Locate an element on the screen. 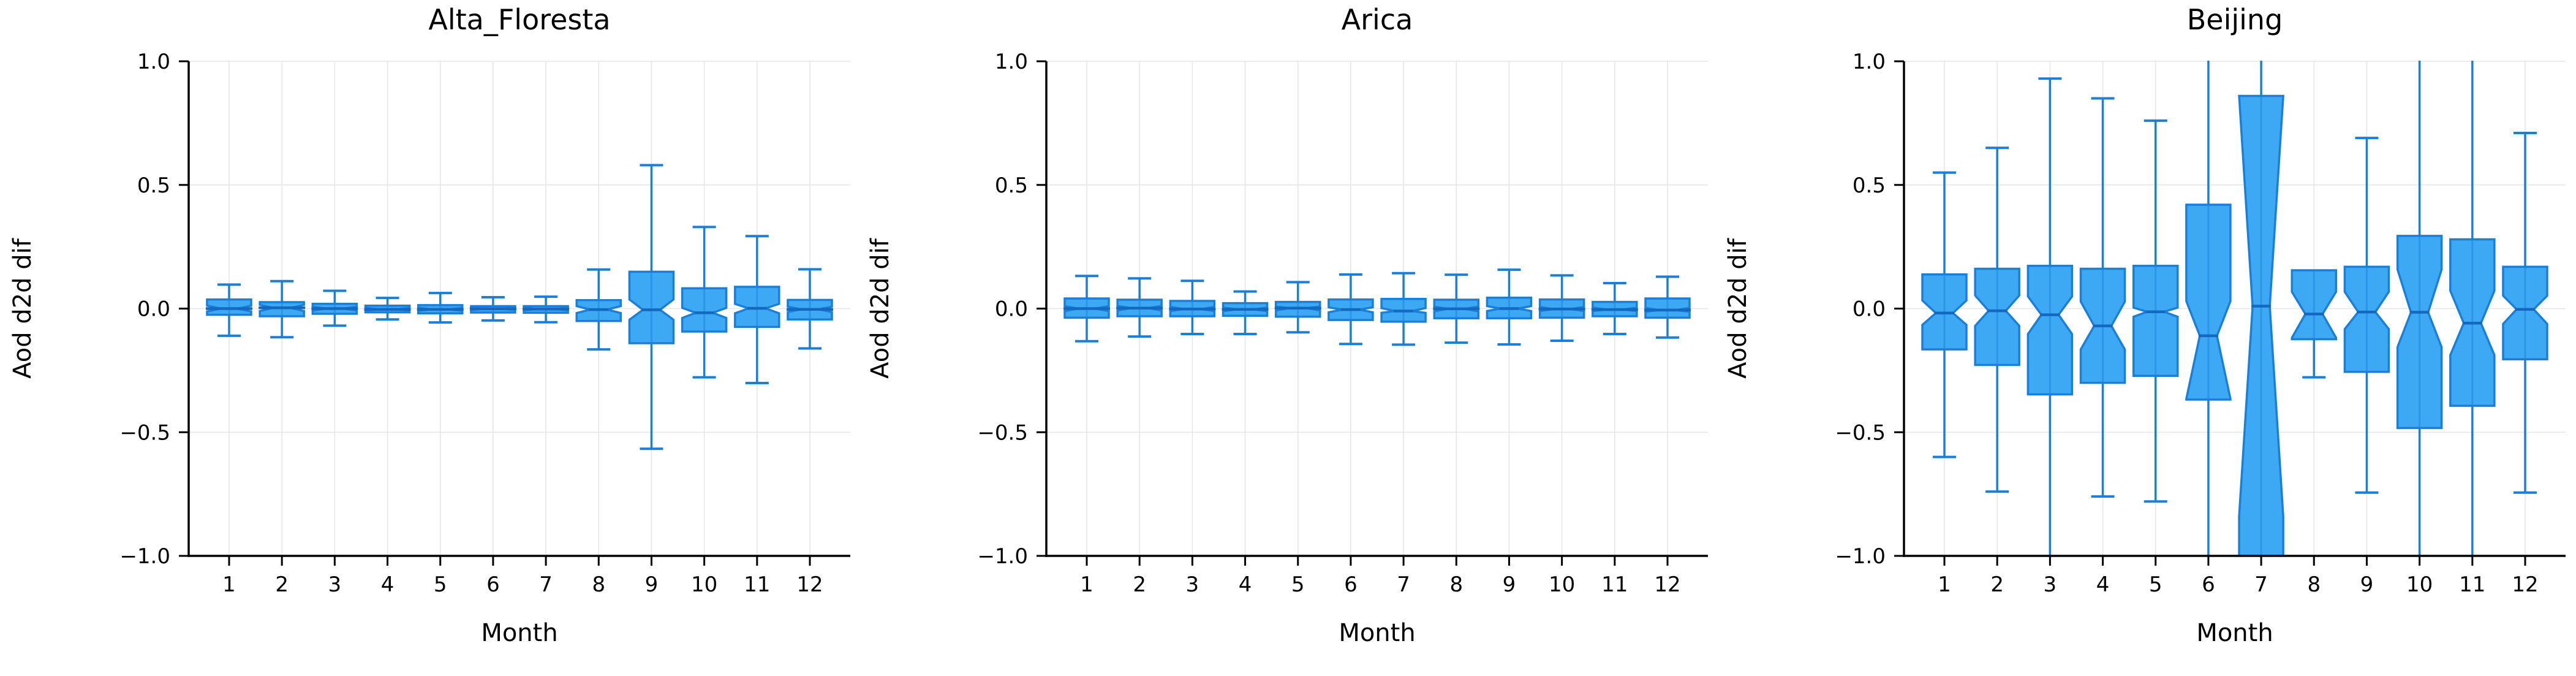  x-tick-label: 1 is located at coordinates (229, 584).